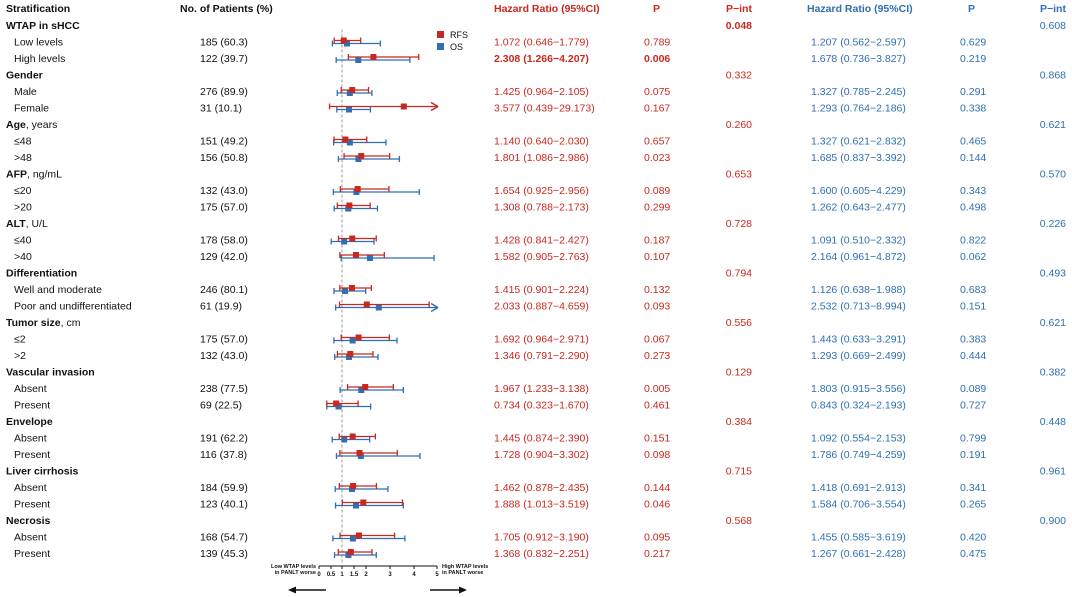 This screenshot has width=1072, height=597. What do you see at coordinates (657, 307) in the screenshot?
I see `row-p-rfs: 0.093` at bounding box center [657, 307].